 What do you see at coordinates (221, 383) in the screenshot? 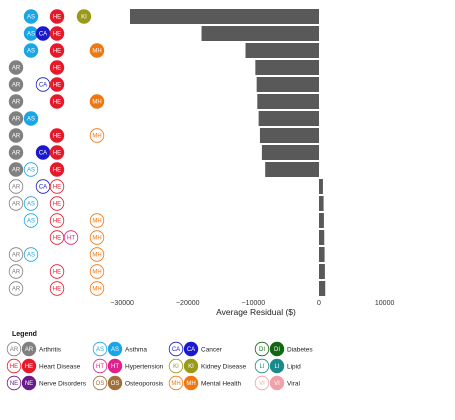
I see `legend-label: Mental Health` at bounding box center [221, 383].